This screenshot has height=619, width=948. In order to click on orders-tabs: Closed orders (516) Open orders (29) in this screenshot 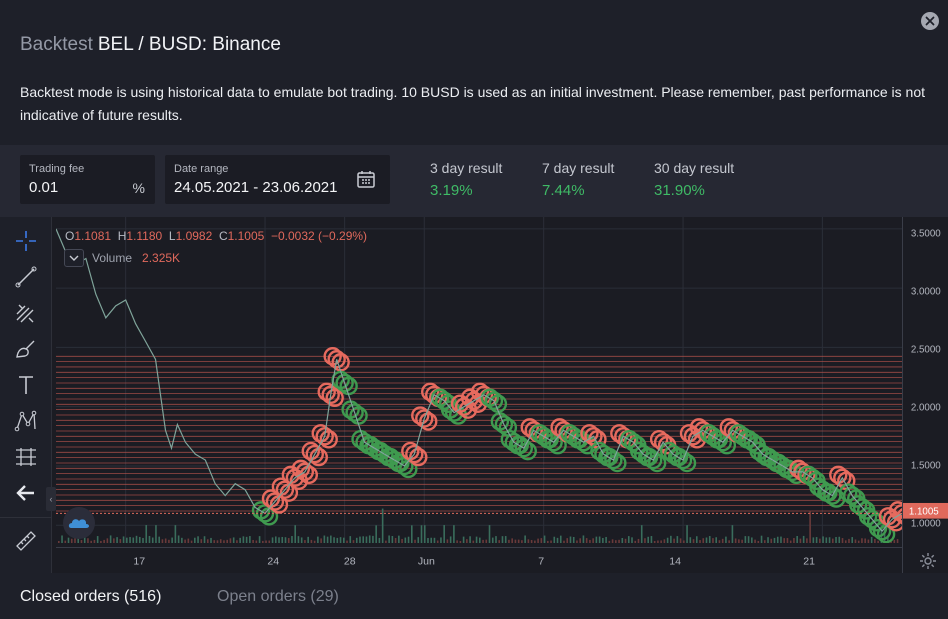, I will do `click(474, 596)`.